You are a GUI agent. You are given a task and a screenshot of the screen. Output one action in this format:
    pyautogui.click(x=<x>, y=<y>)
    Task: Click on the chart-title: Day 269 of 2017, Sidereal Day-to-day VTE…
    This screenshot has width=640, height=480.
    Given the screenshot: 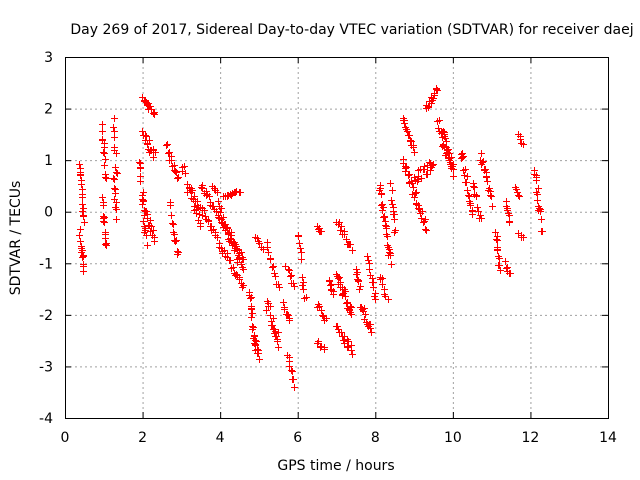 What is the action you would take?
    pyautogui.click(x=351, y=30)
    